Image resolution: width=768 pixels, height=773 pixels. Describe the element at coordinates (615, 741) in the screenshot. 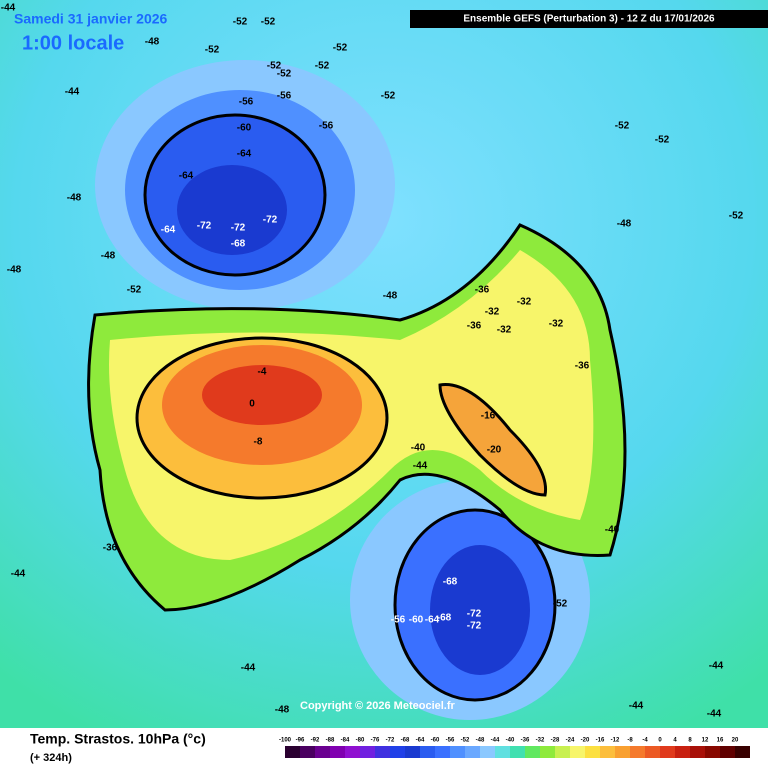

I see `colorbar-label: -12` at that location.